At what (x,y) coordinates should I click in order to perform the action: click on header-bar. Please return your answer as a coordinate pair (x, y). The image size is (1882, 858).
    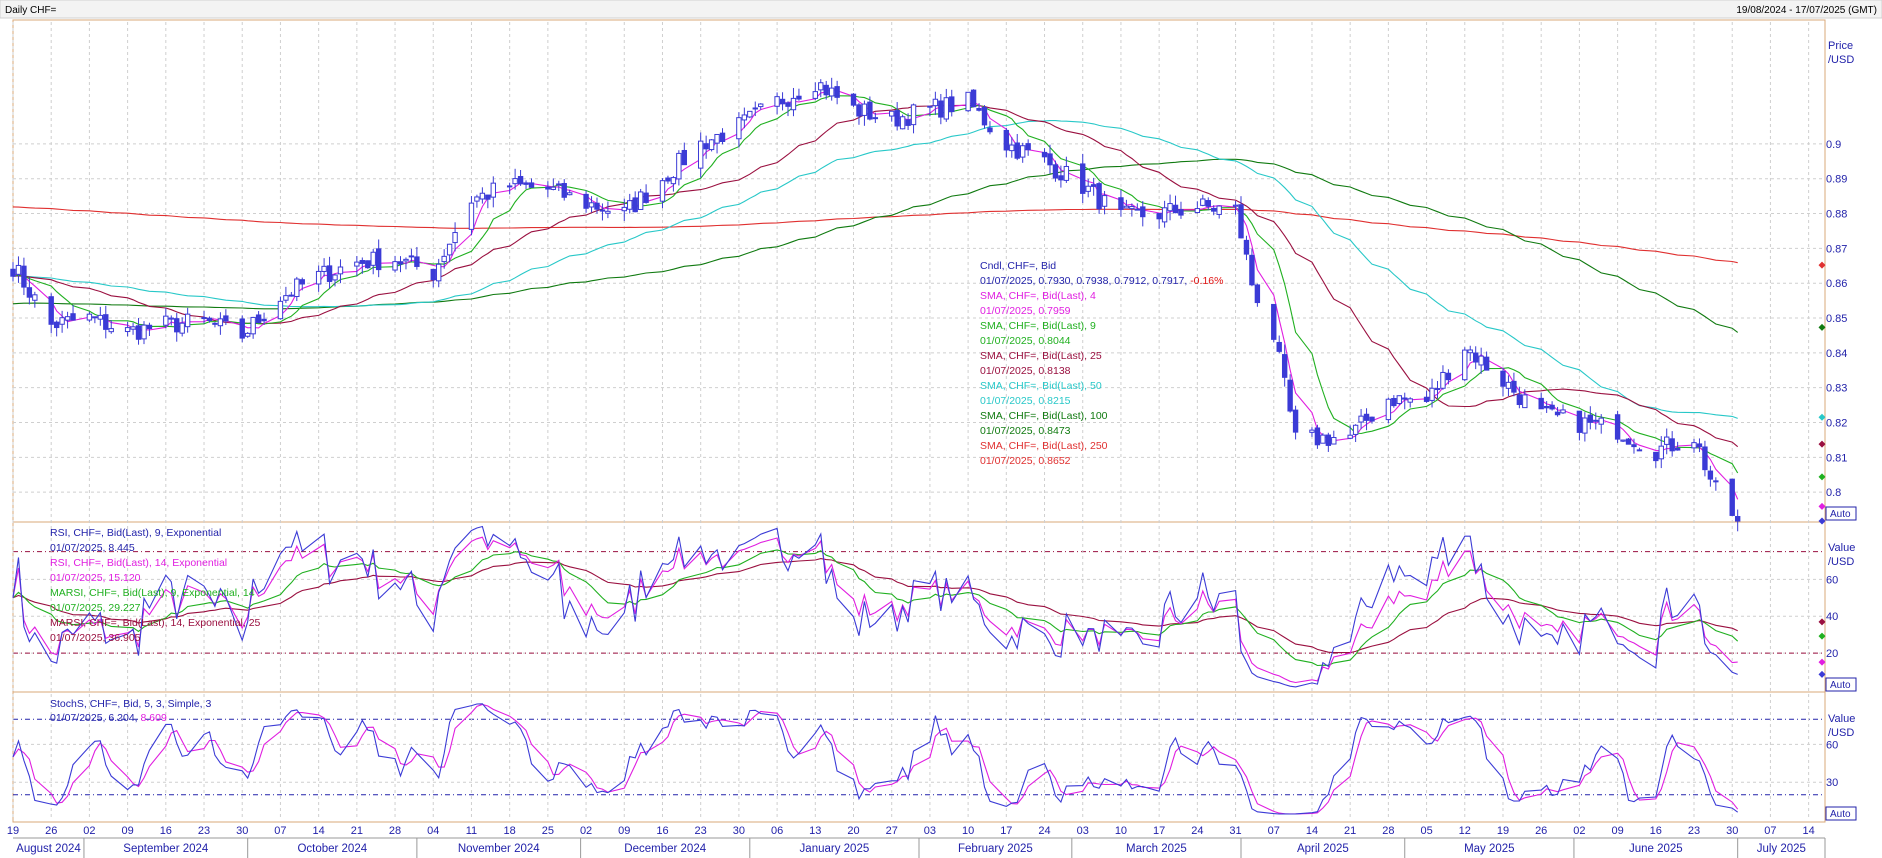
    Looking at the image, I should click on (941, 9).